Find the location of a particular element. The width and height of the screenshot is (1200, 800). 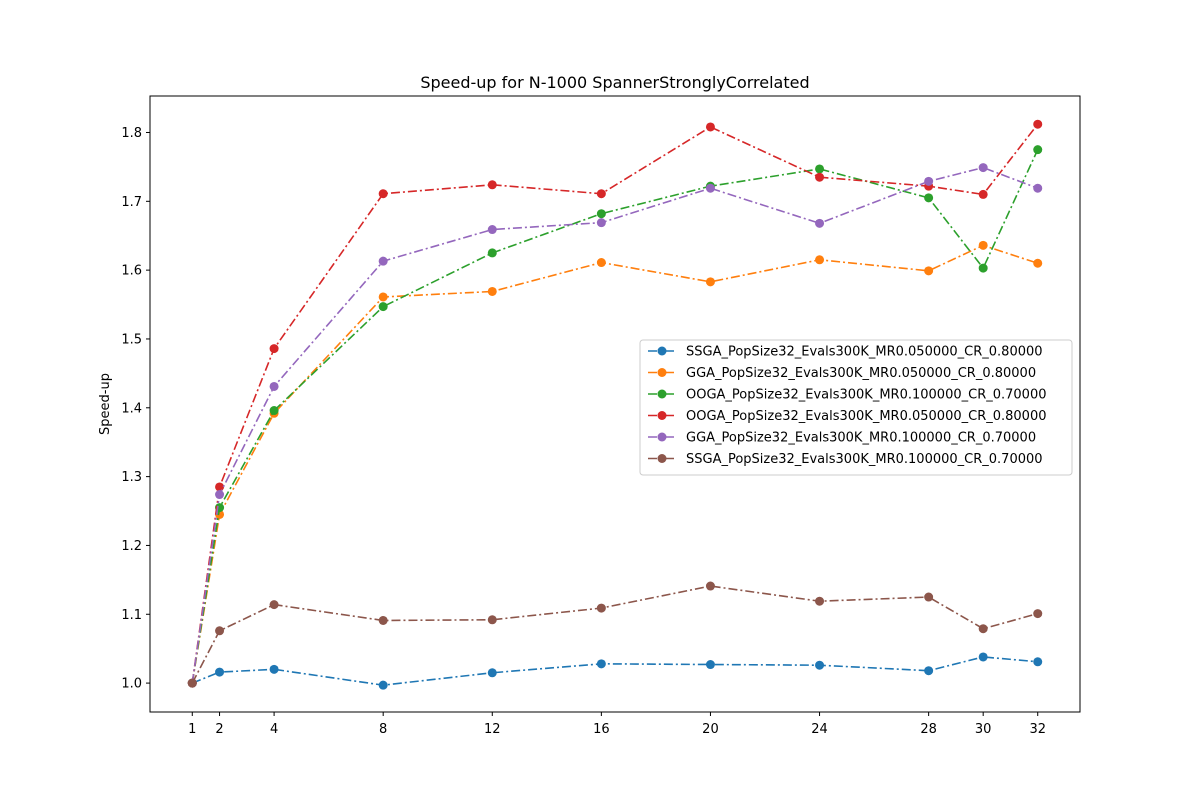

y-tick-label: 1.4 is located at coordinates (131, 408).